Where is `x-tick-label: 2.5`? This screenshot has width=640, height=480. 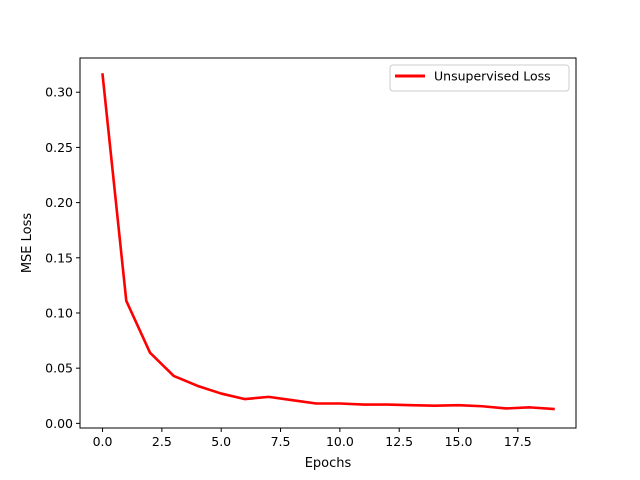
x-tick-label: 2.5 is located at coordinates (162, 441).